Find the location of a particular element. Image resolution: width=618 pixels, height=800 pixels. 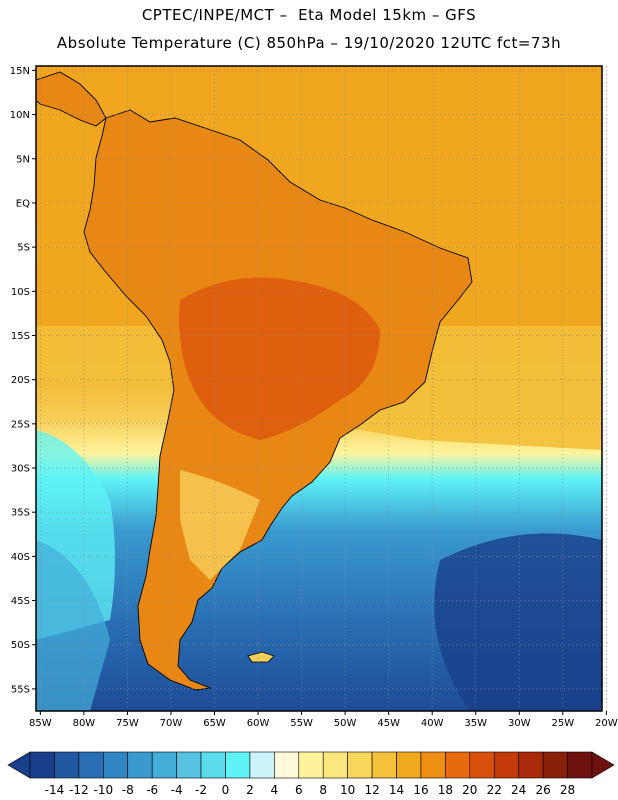

colorbar-label: -8 is located at coordinates (128, 790).